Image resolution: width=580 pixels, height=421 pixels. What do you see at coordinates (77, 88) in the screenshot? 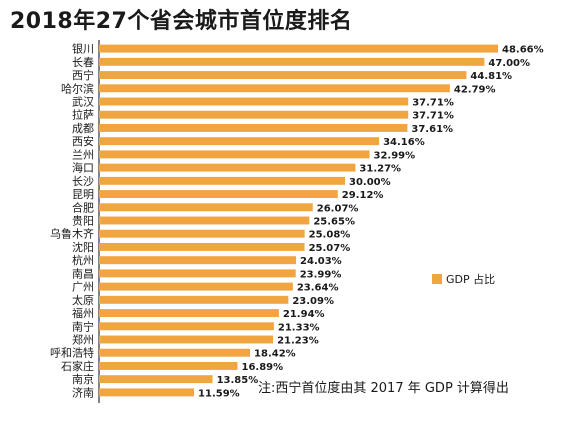
I see `category-label: 哈尔滨` at bounding box center [77, 88].